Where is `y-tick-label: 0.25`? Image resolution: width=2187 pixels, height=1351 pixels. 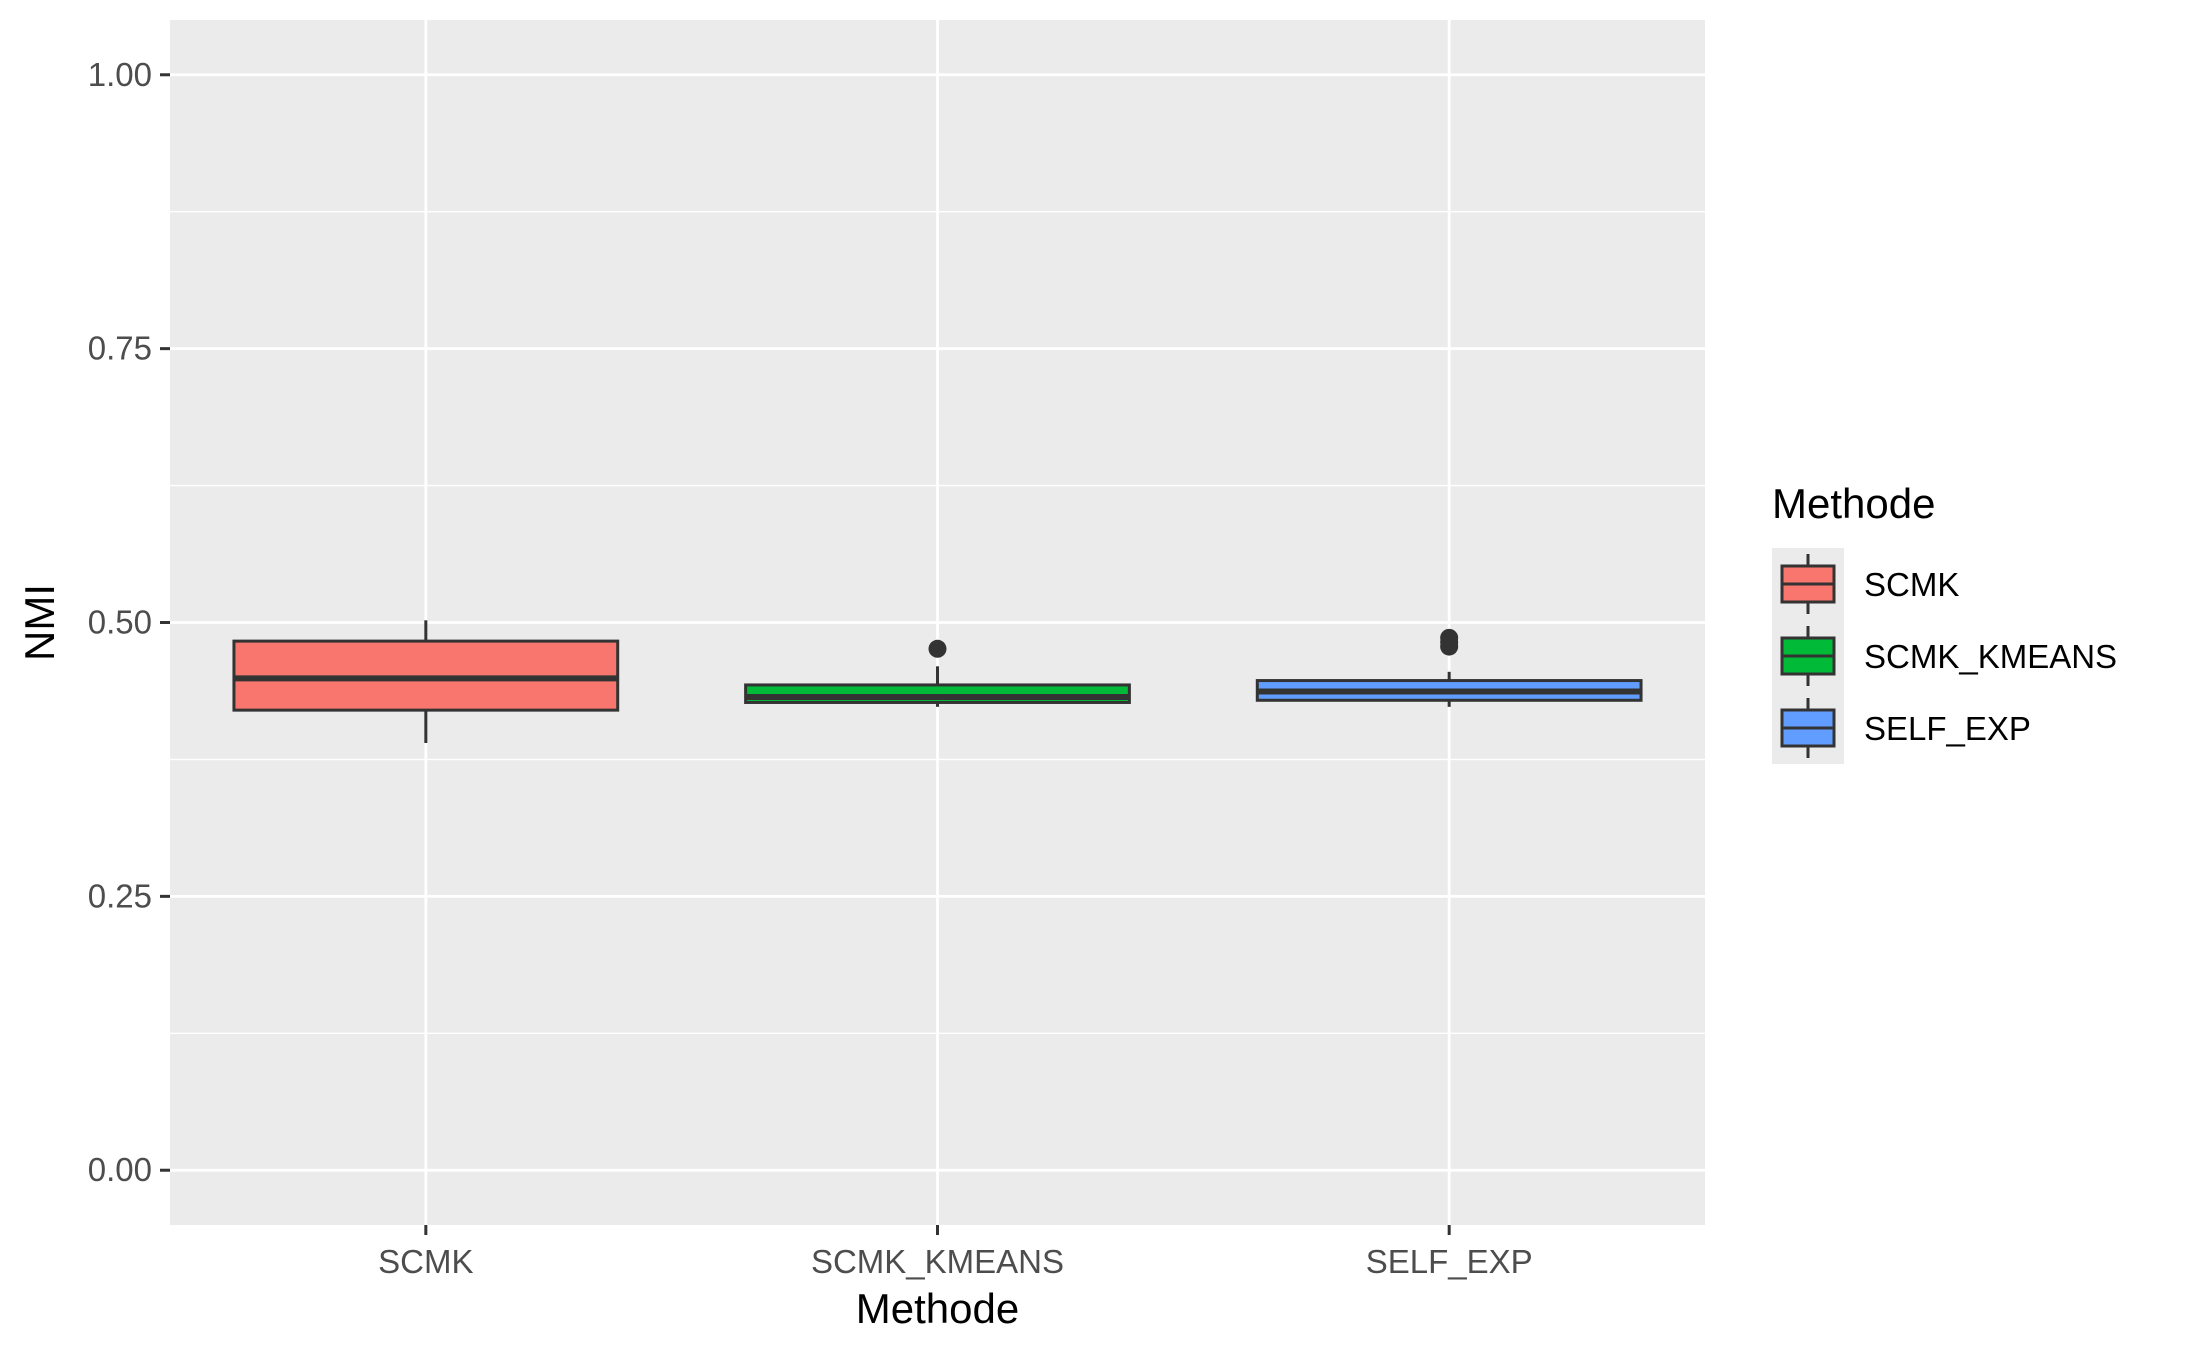 y-tick-label: 0.25 is located at coordinates (120, 895).